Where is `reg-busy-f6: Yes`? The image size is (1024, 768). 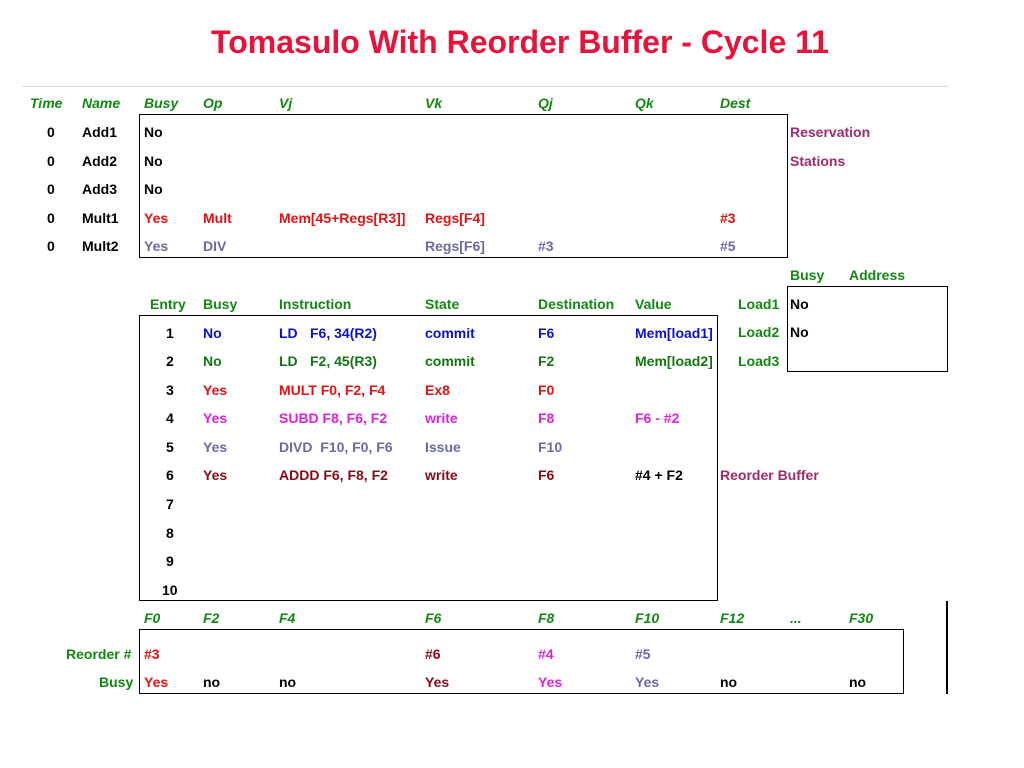 reg-busy-f6: Yes is located at coordinates (437, 682).